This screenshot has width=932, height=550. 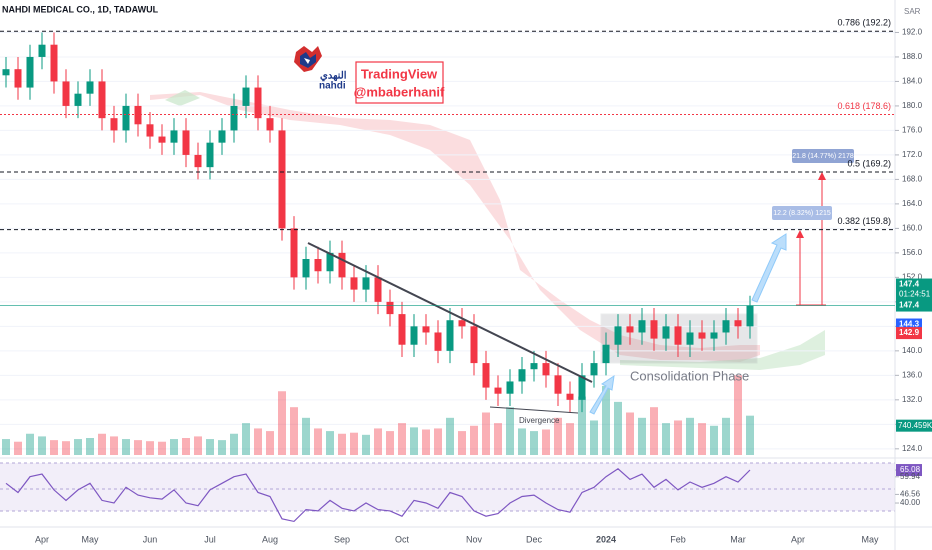 What do you see at coordinates (738, 539) in the screenshot?
I see `x-tick-label: Mar` at bounding box center [738, 539].